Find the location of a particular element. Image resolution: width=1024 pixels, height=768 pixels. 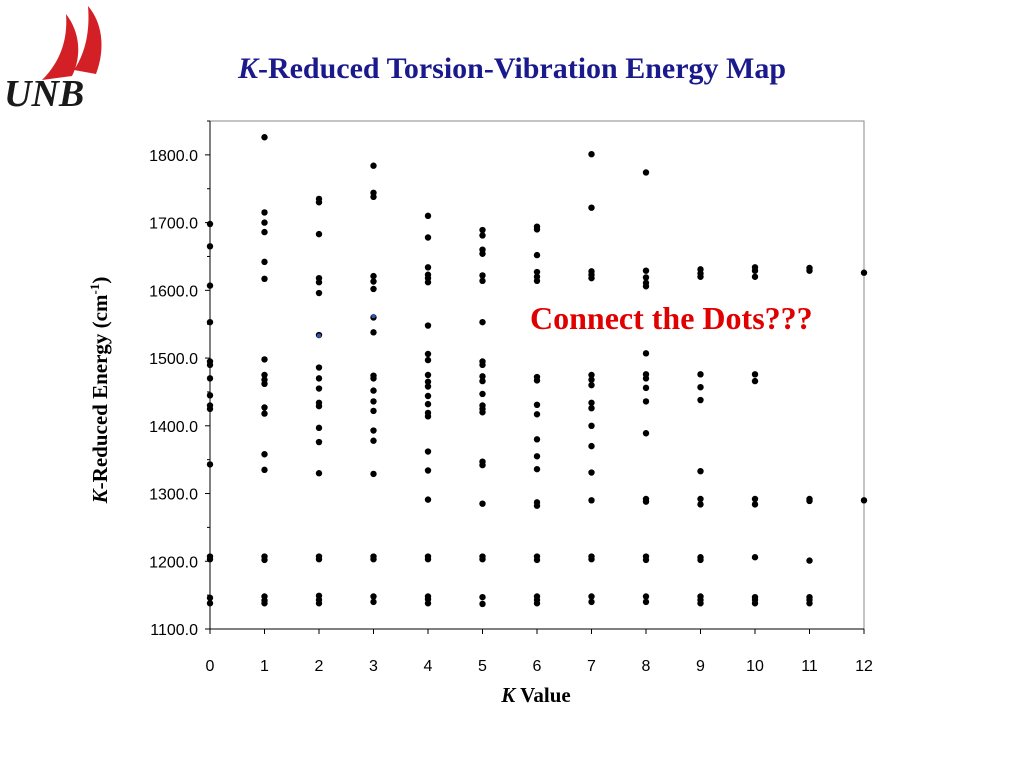

x-axis-label: K Value is located at coordinates (535, 695).